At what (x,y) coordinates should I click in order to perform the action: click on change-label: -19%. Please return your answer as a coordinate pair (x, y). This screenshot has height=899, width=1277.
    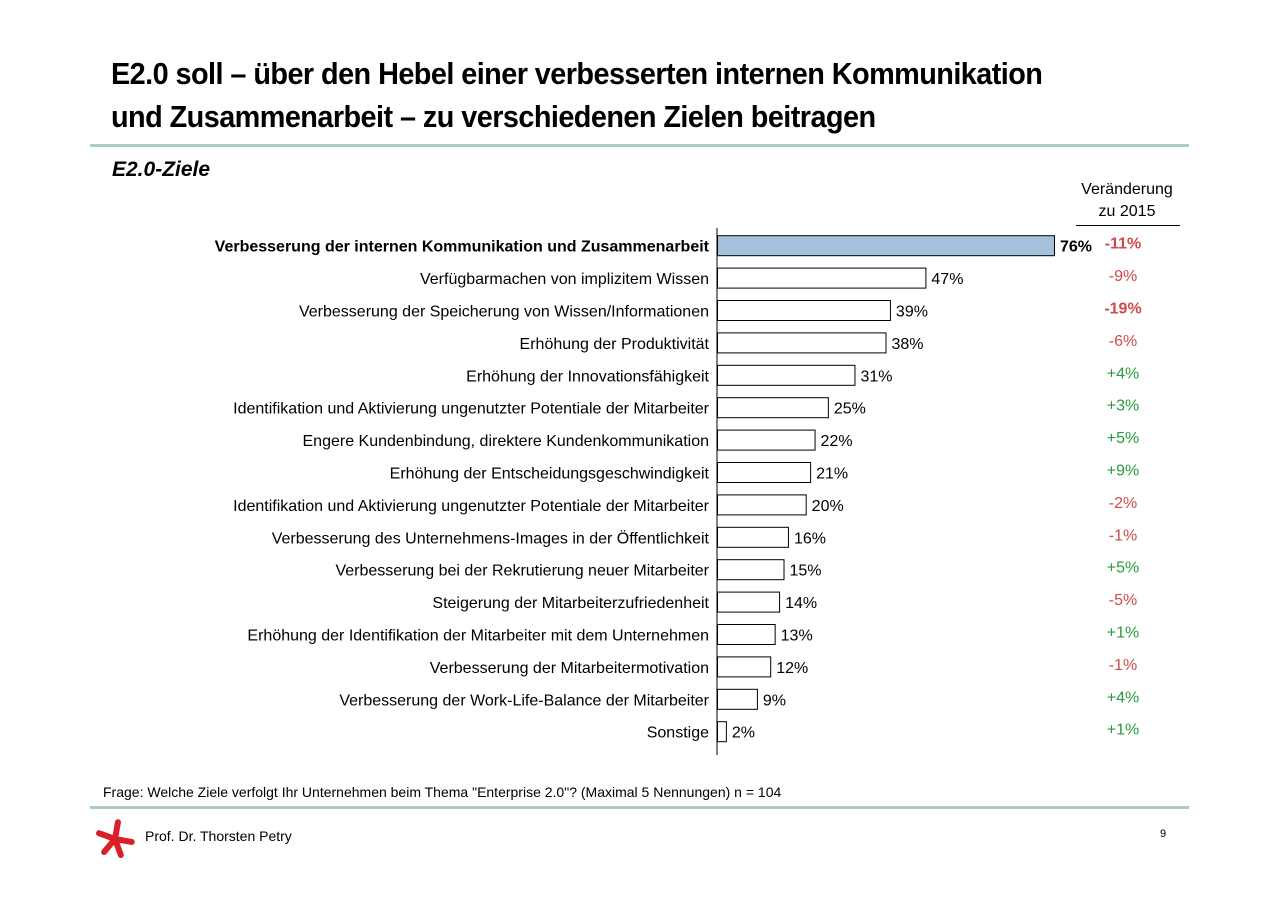
    Looking at the image, I should click on (1122, 309).